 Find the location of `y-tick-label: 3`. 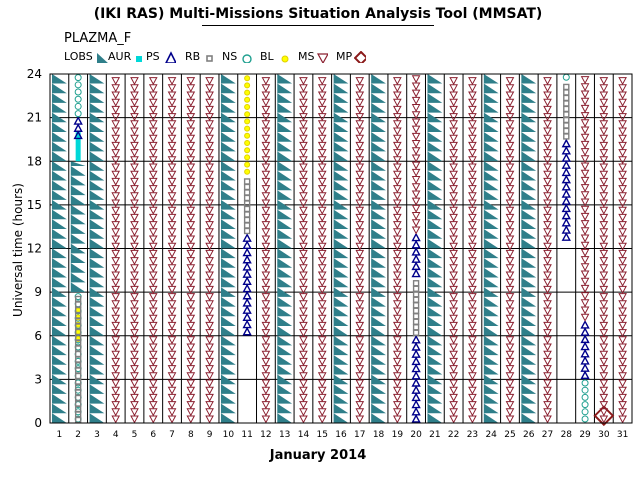

y-tick-label: 3 is located at coordinates (38, 379).